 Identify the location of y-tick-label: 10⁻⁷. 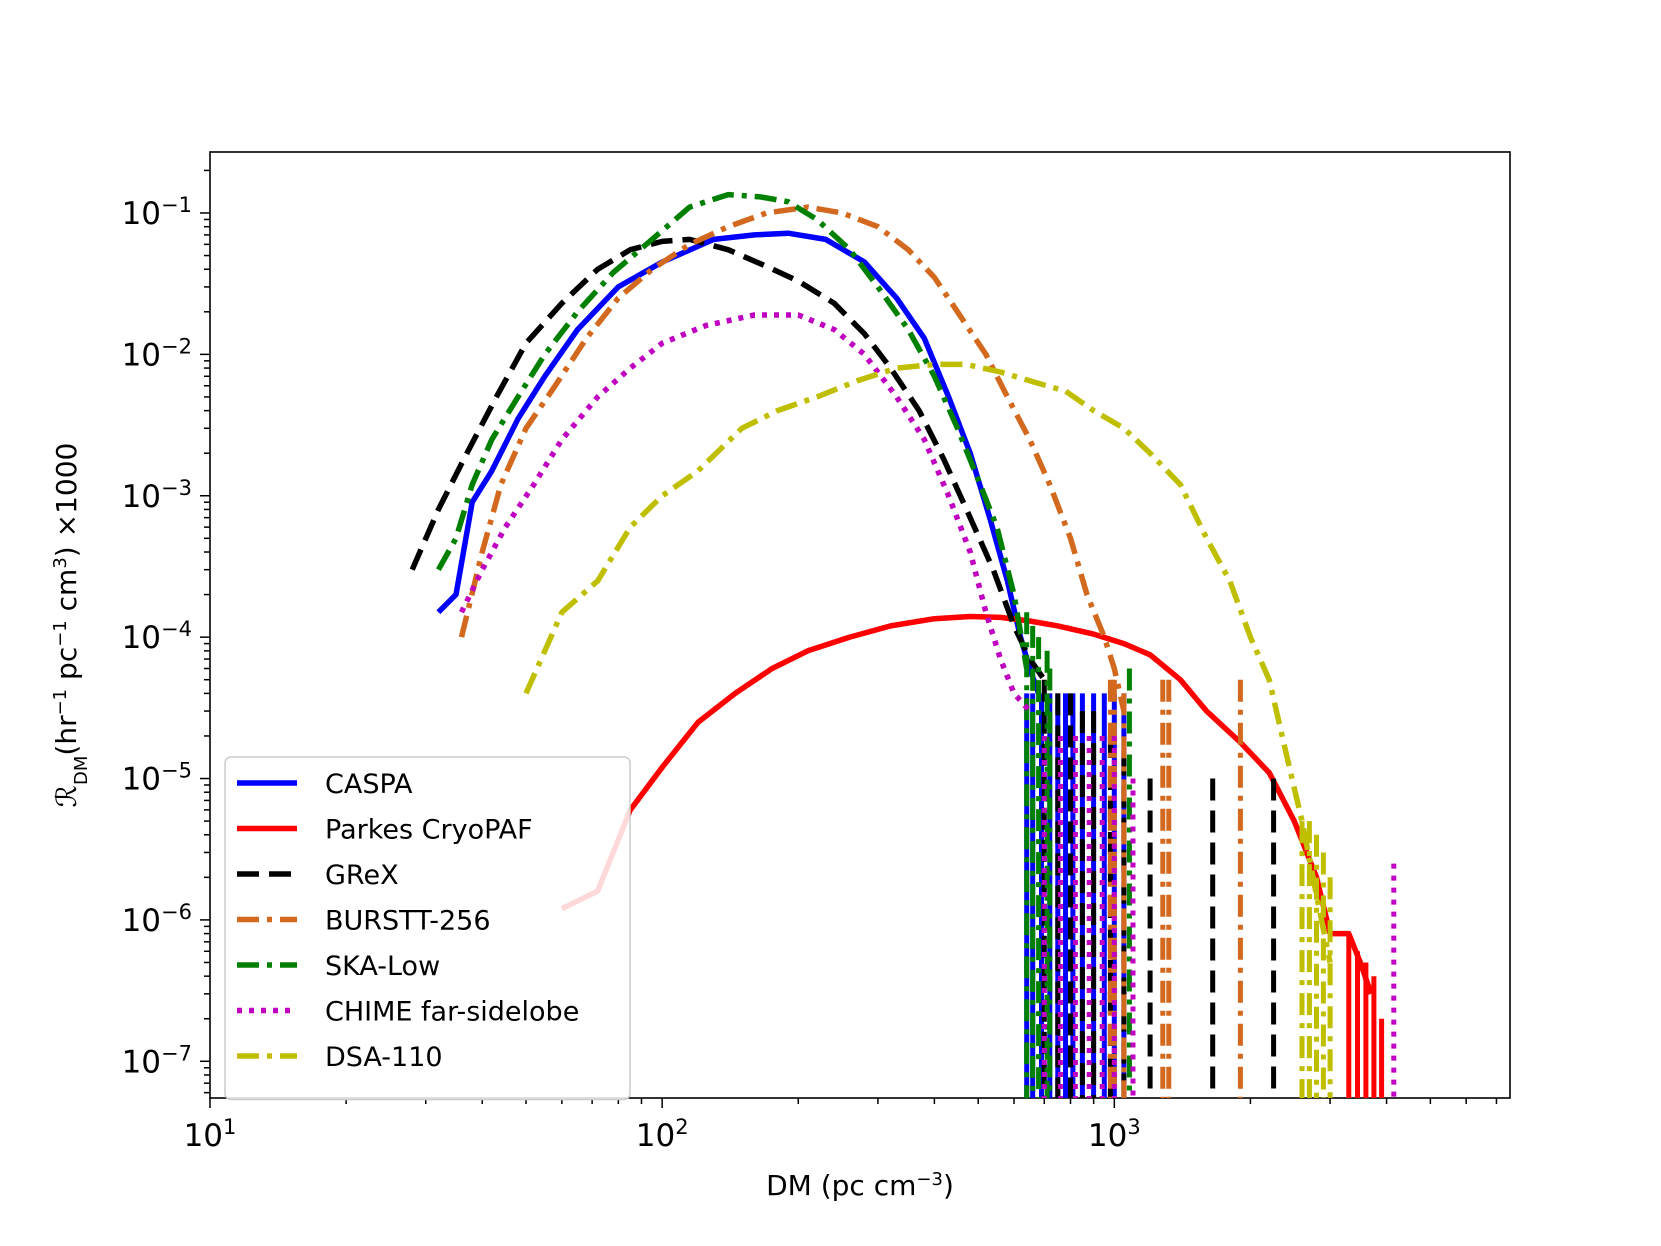
(157, 1060).